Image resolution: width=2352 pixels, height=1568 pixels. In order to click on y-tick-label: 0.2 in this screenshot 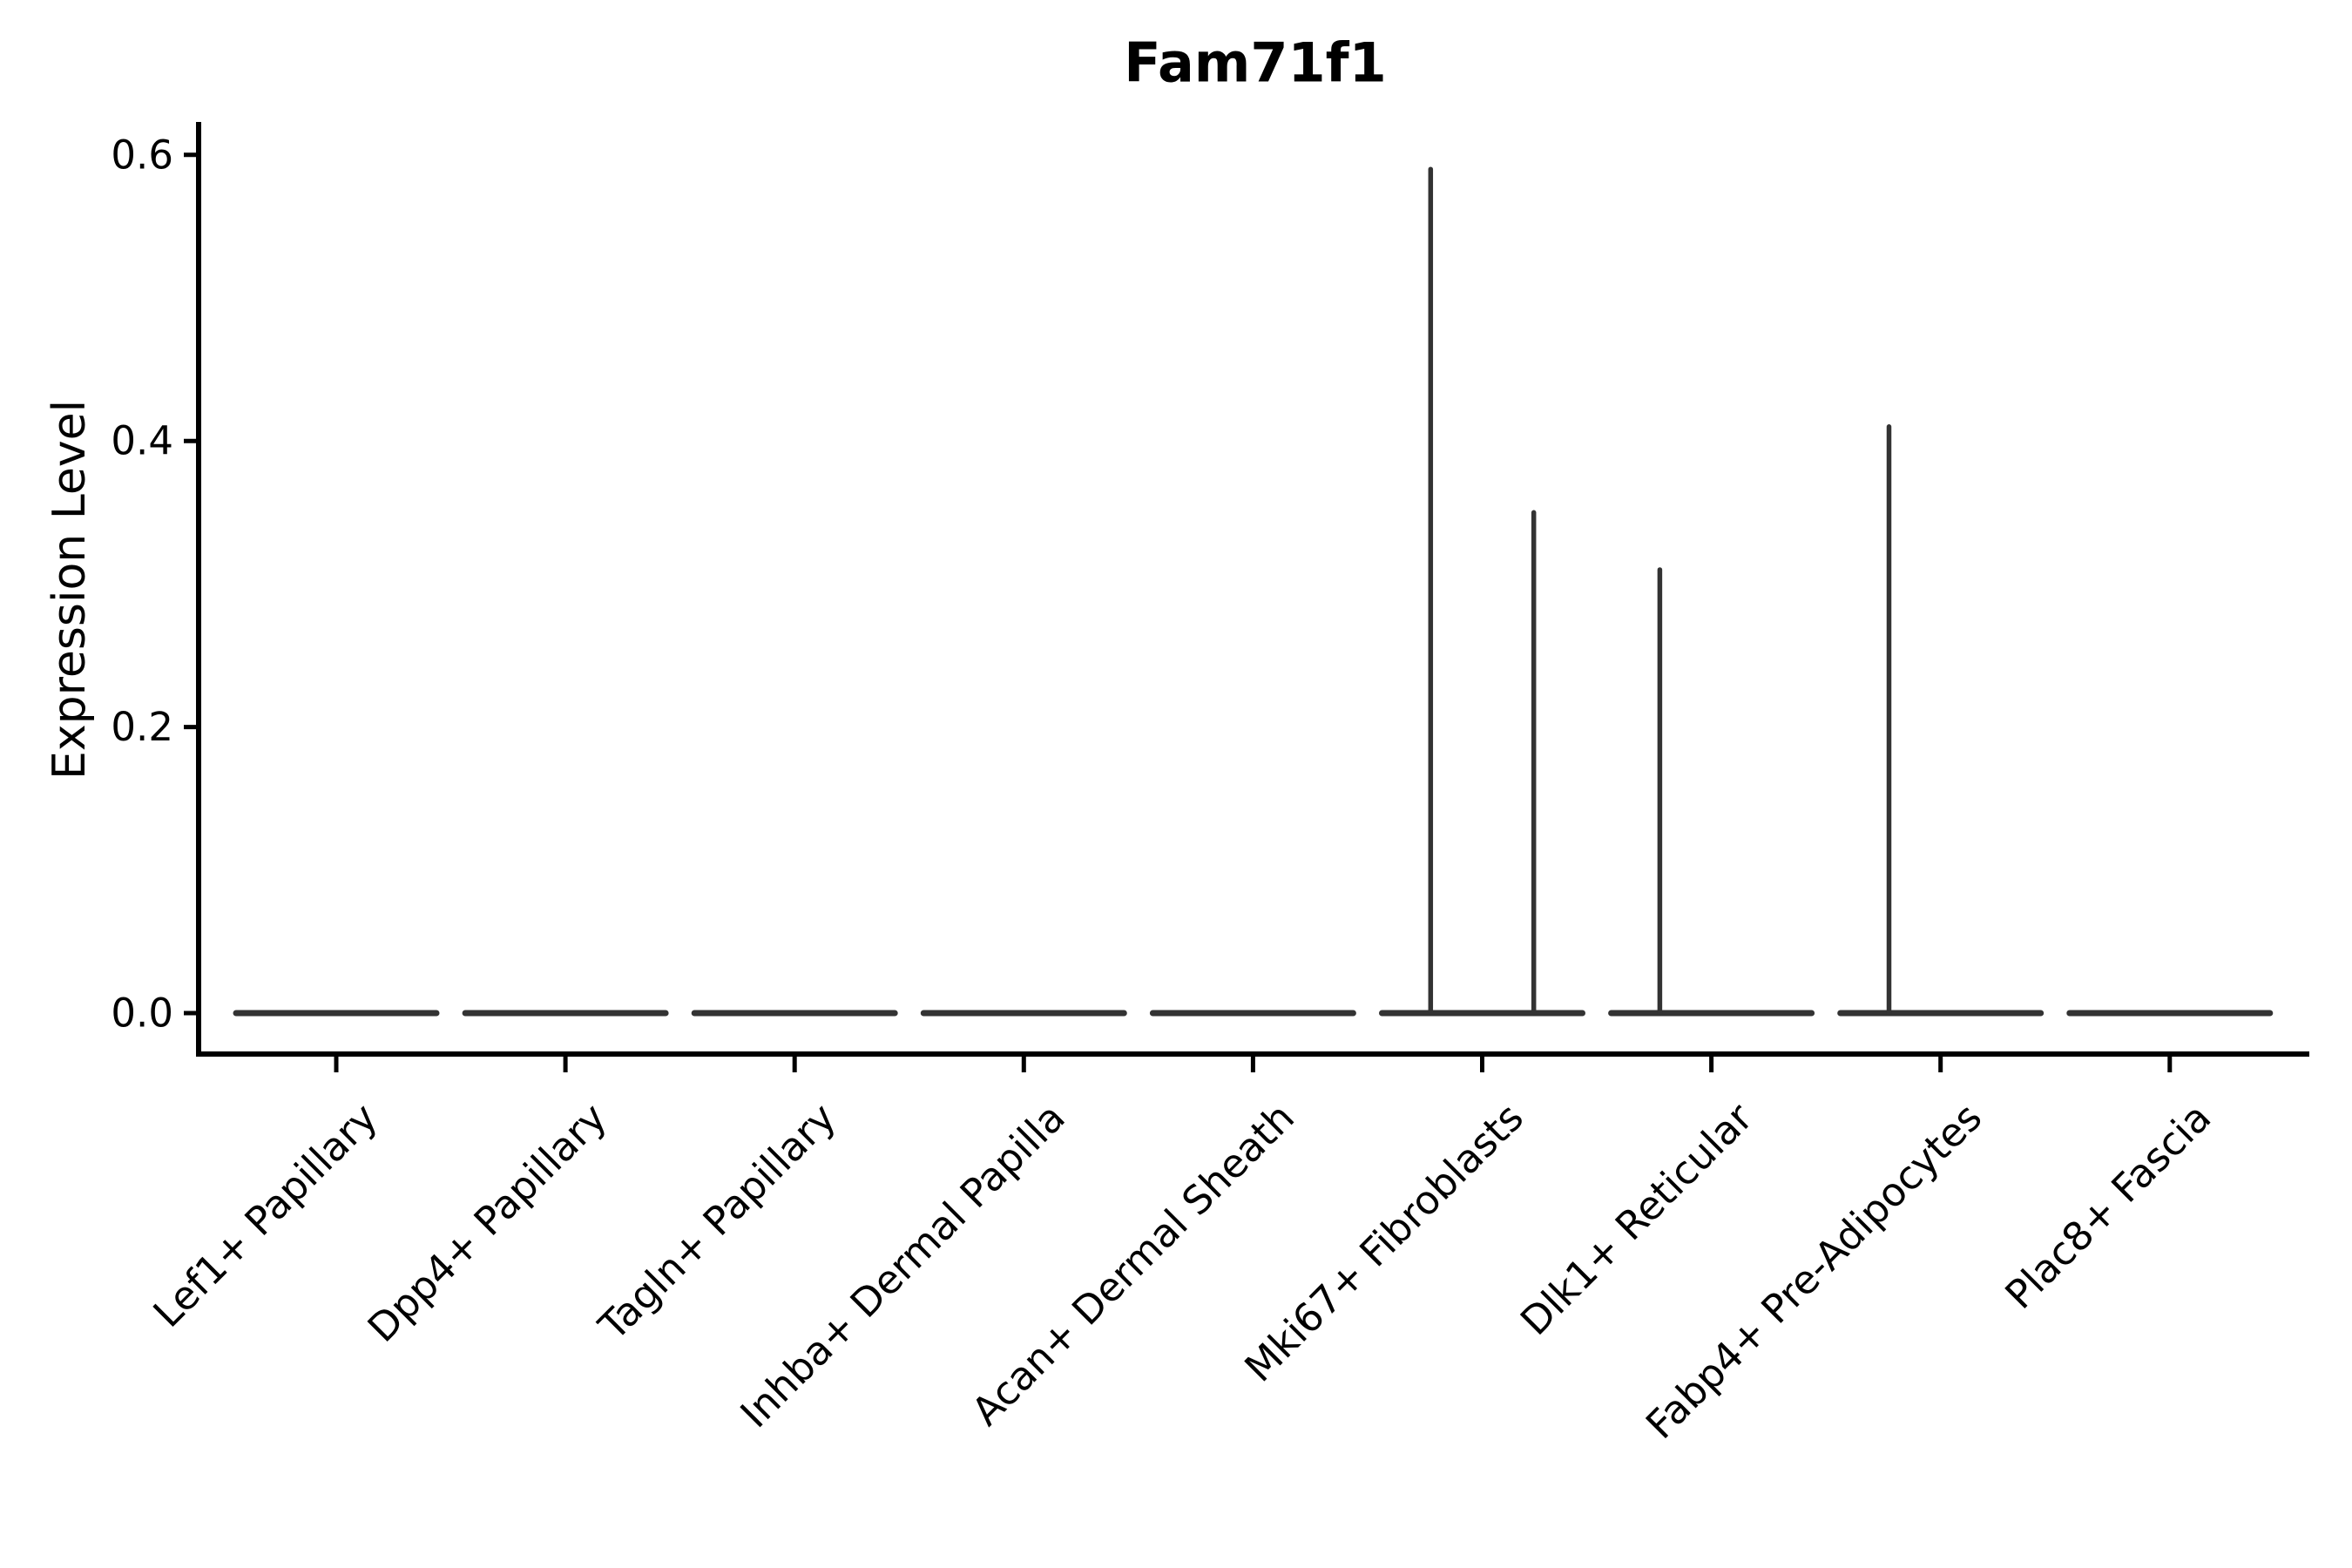, I will do `click(142, 727)`.